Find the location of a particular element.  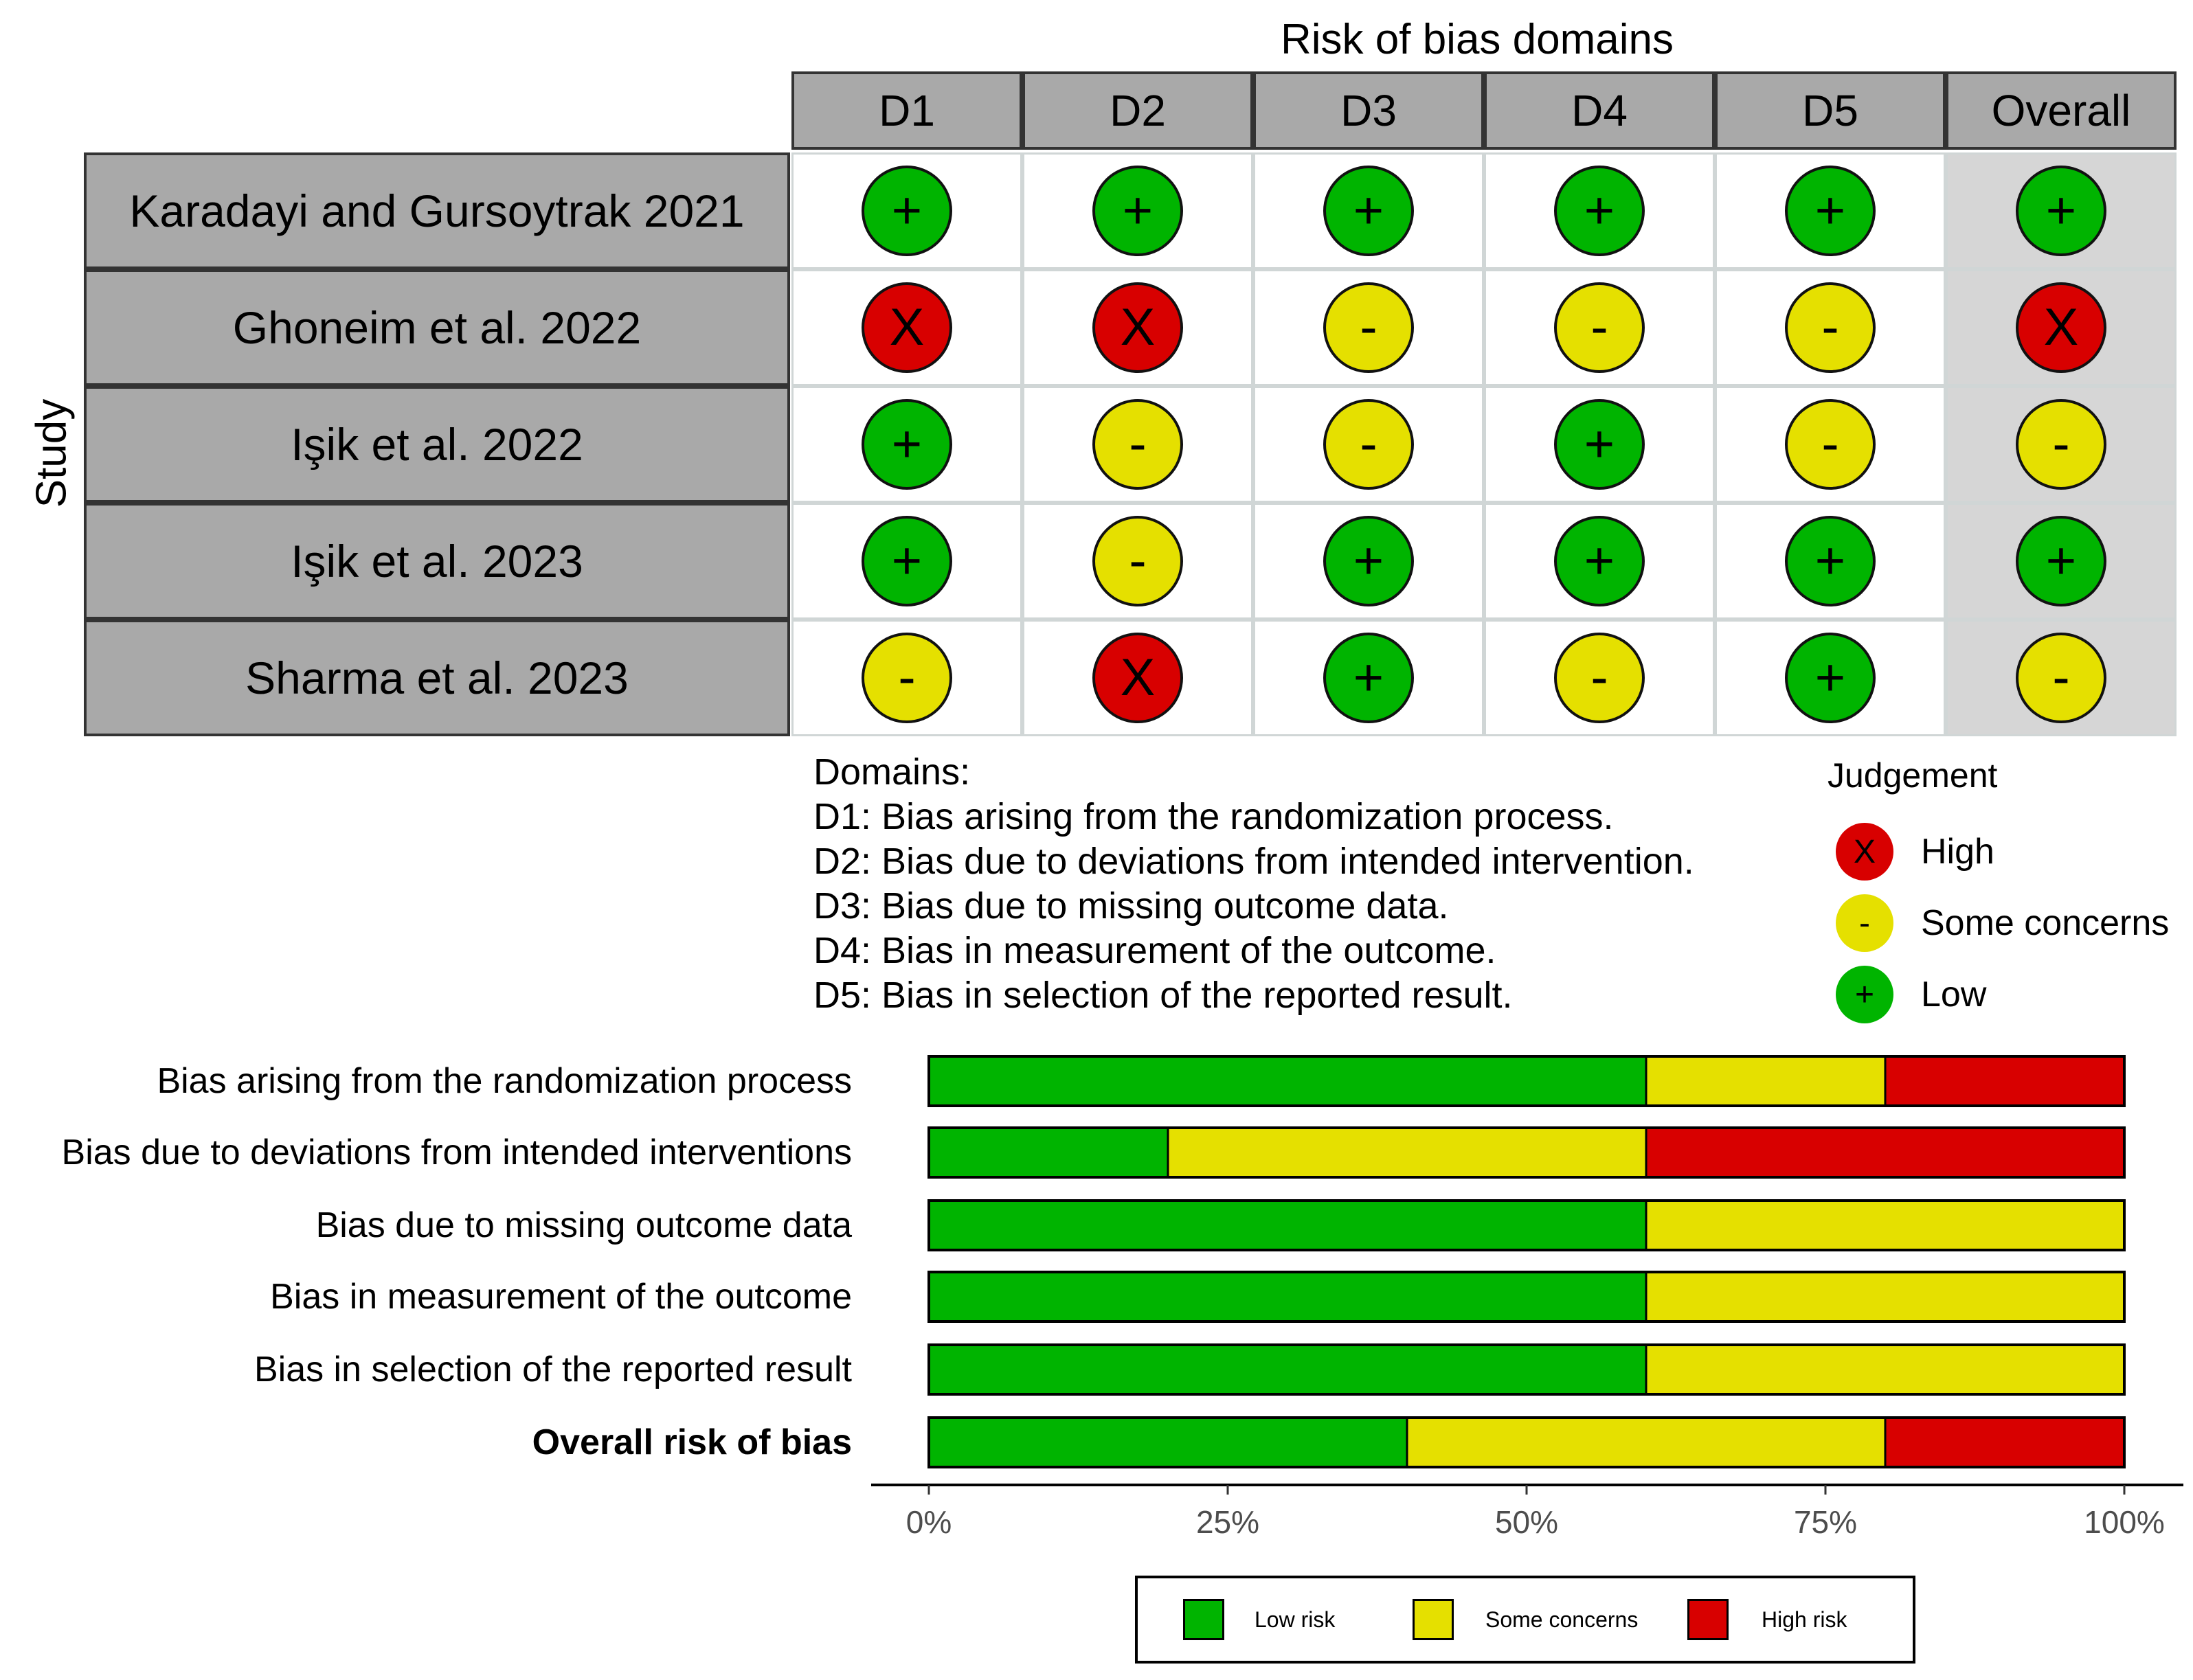

bar-category-label: Bias in measurement of the outcome is located at coordinates (561, 1297).